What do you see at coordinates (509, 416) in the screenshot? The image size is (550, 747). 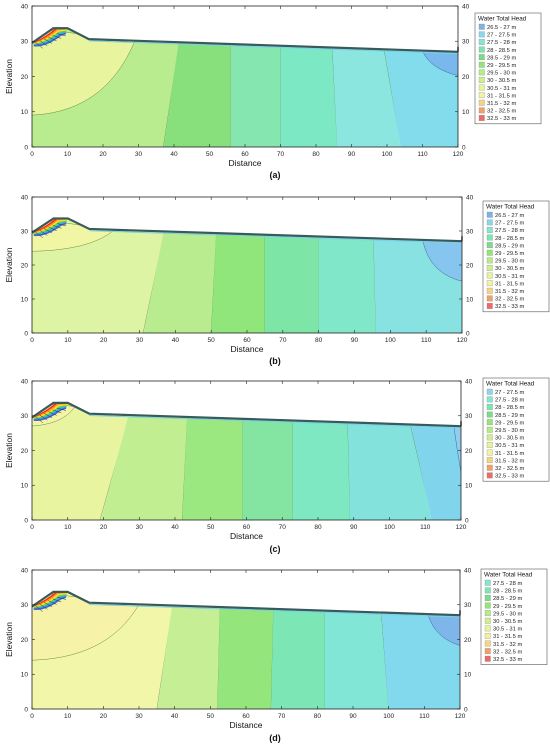 I see `legend-label: 28.5 - 29 m` at bounding box center [509, 416].